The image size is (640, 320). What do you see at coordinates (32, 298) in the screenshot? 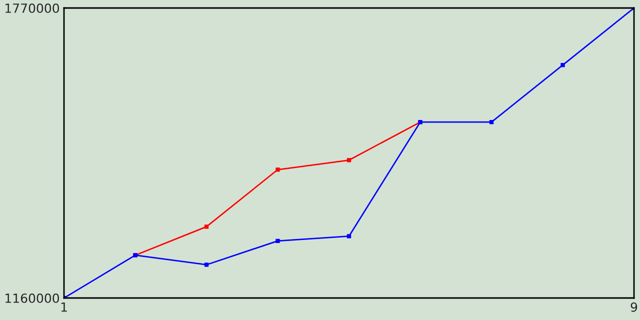
I see `y-tick-label: 1160000` at bounding box center [32, 298].